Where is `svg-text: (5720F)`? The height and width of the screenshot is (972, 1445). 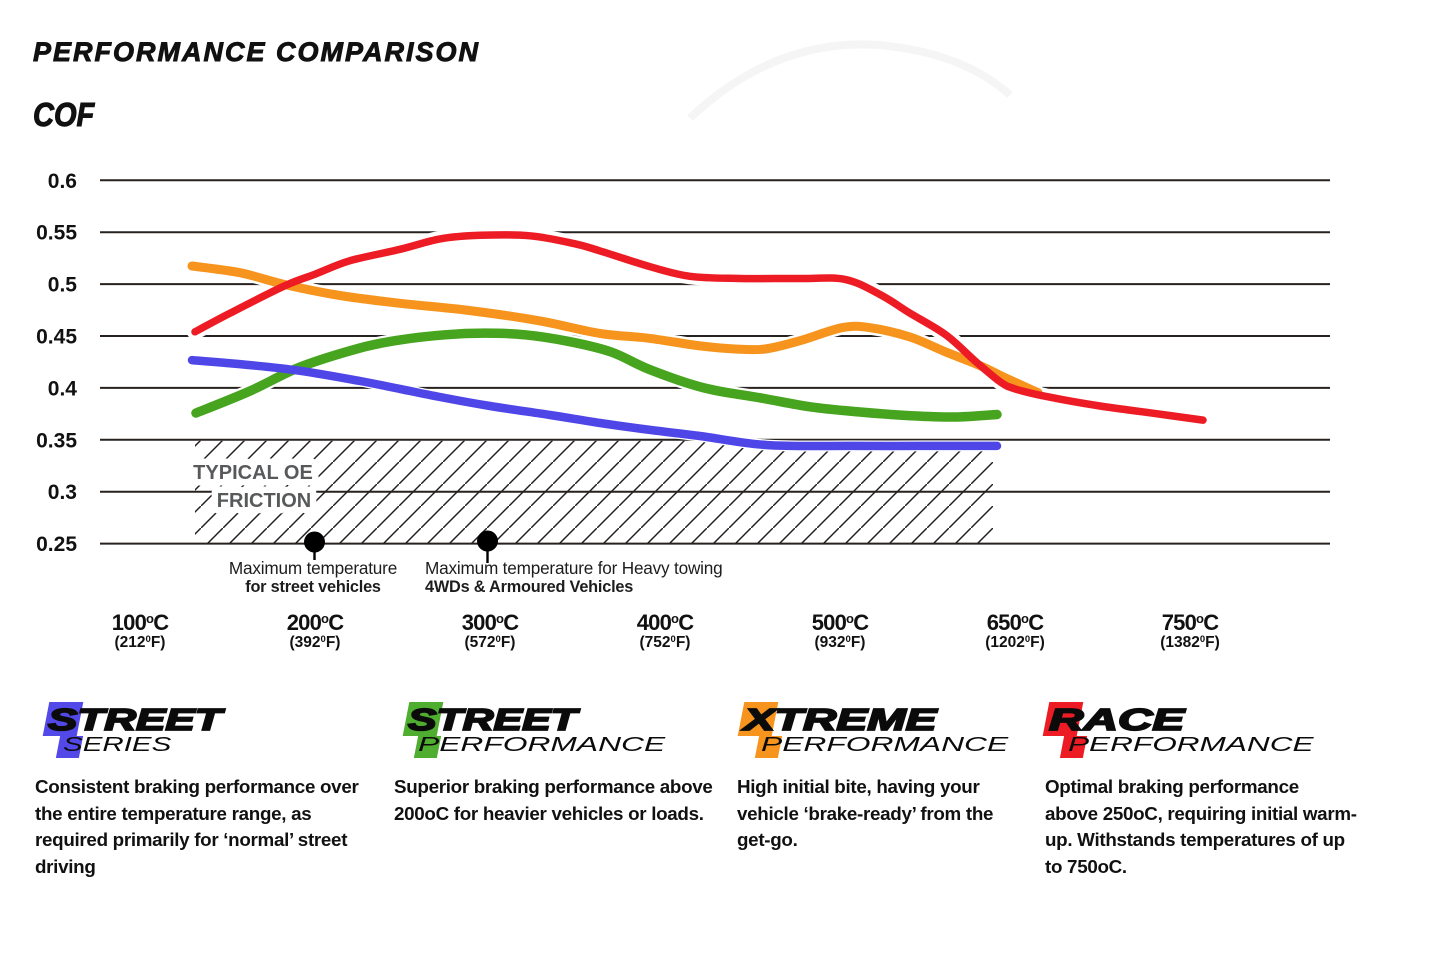
svg-text: (5720F) is located at coordinates (490, 642).